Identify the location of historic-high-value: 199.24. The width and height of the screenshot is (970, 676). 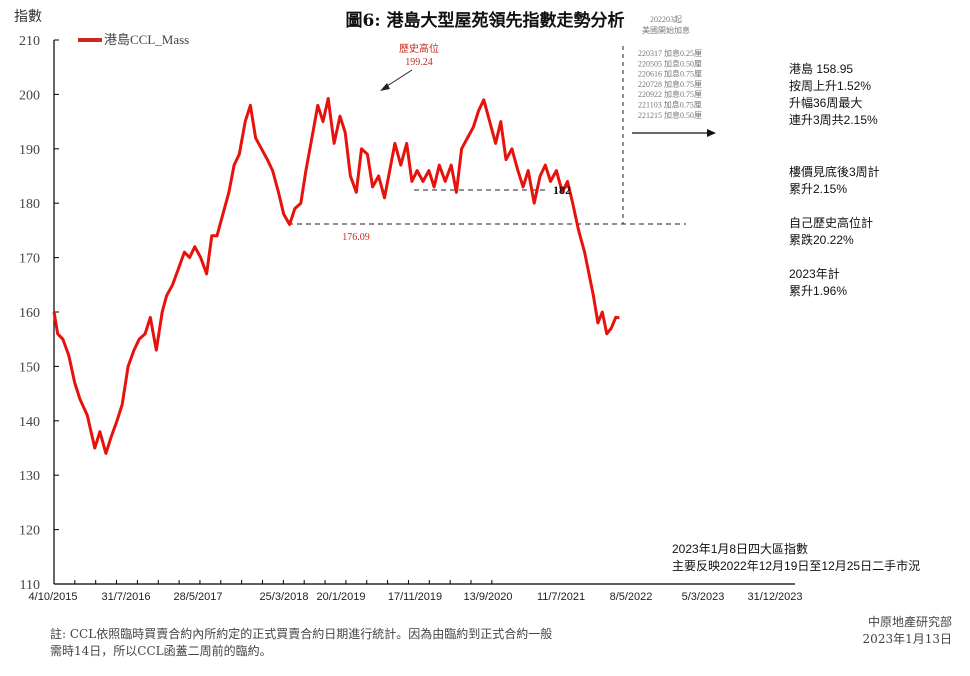
(419, 62).